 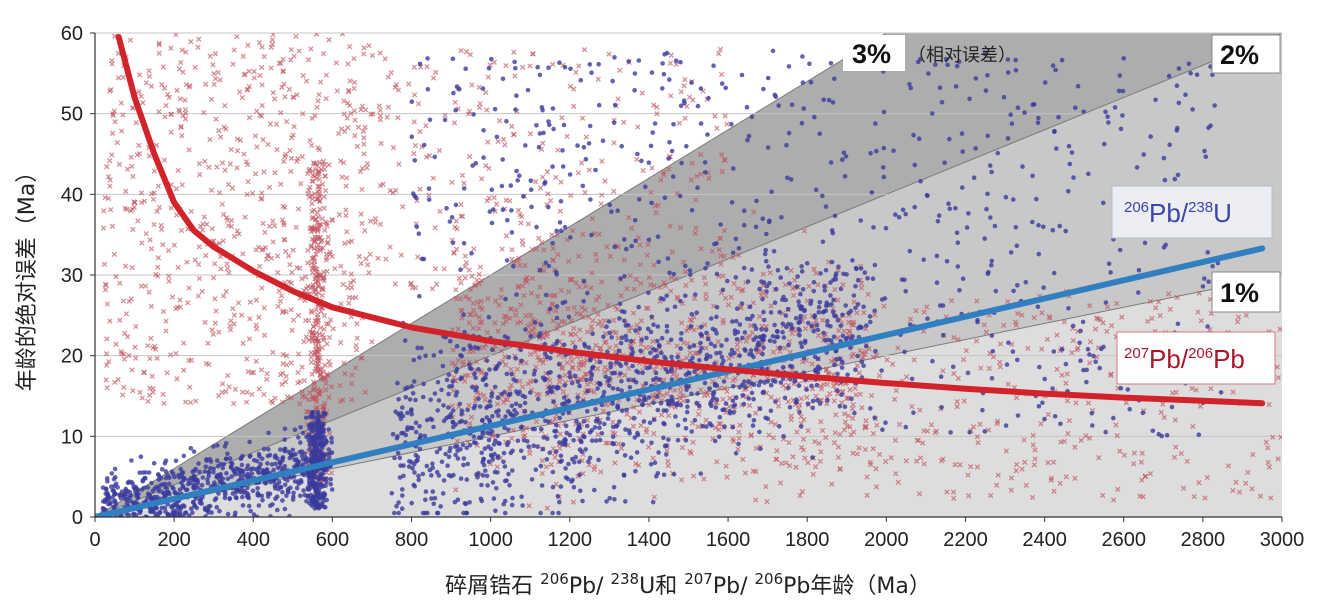 What do you see at coordinates (492, 431) in the screenshot?
I see `point-u-pb-2050` at bounding box center [492, 431].